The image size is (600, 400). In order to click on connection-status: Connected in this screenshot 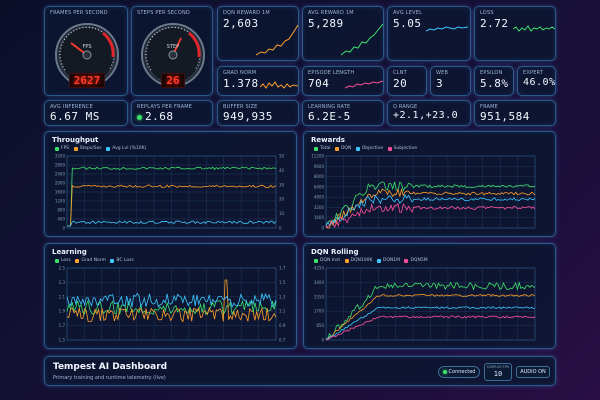, I will do `click(459, 372)`.